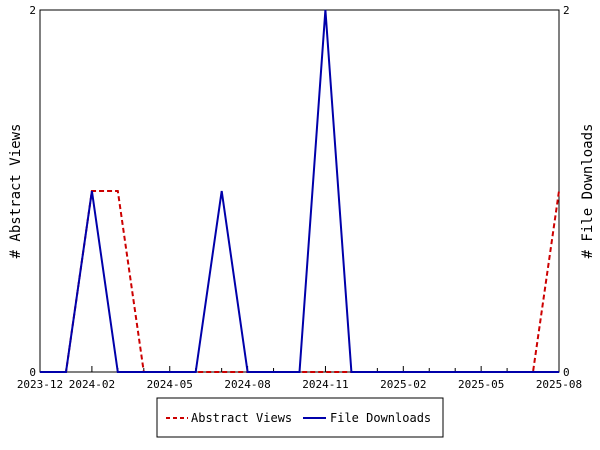 This screenshot has width=600, height=450. Describe the element at coordinates (247, 384) in the screenshot. I see `x-tick-label: 2024-08` at that location.